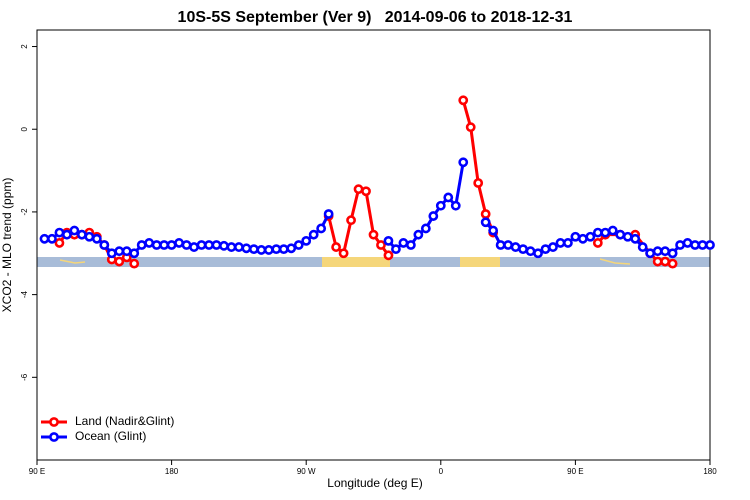 The height and width of the screenshot is (500, 750). What do you see at coordinates (24, 295) in the screenshot?
I see `y-tick-label: -4` at bounding box center [24, 295].